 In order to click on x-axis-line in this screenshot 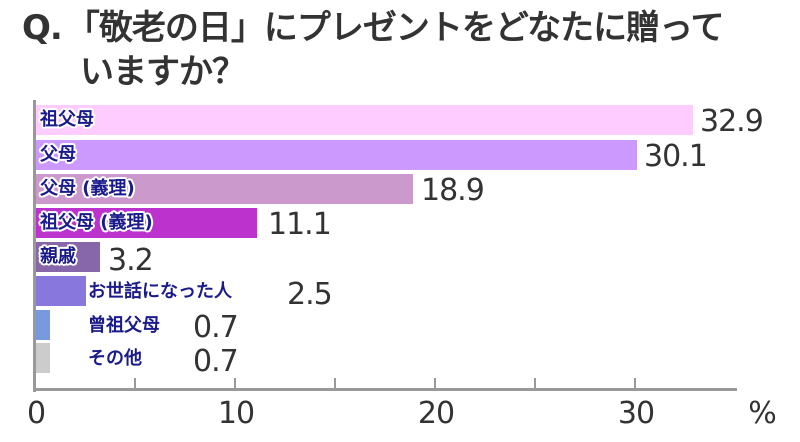, I will do `click(385, 389)`.